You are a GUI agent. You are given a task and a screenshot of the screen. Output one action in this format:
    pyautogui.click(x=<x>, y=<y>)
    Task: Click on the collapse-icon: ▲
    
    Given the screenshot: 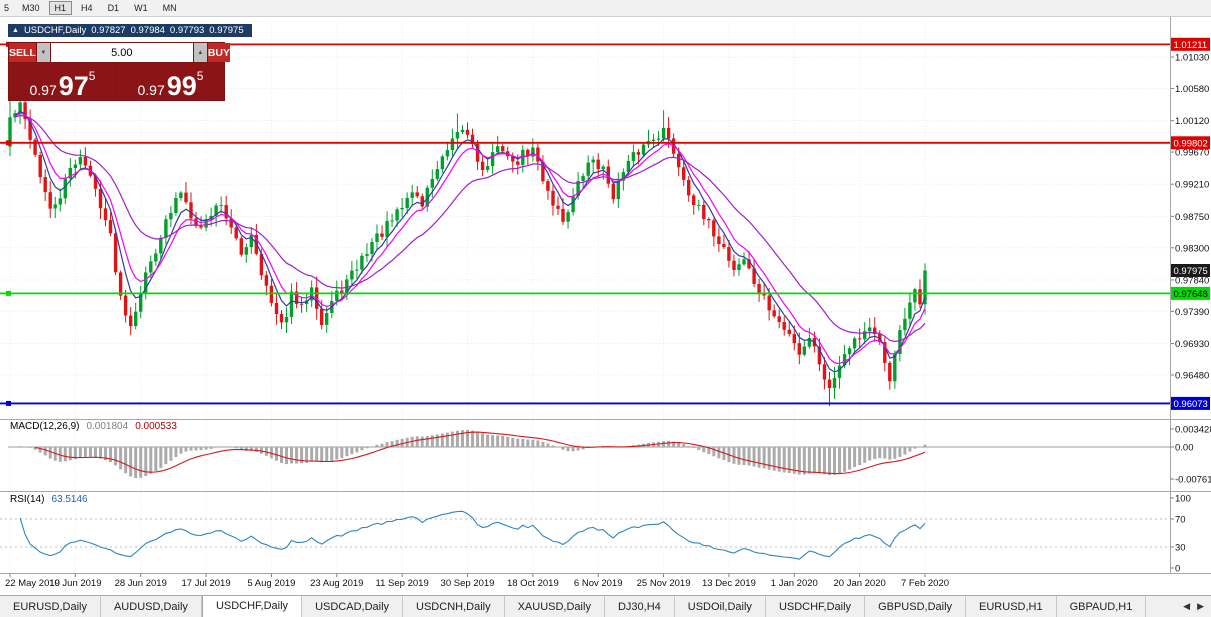 What is the action you would take?
    pyautogui.click(x=15, y=30)
    